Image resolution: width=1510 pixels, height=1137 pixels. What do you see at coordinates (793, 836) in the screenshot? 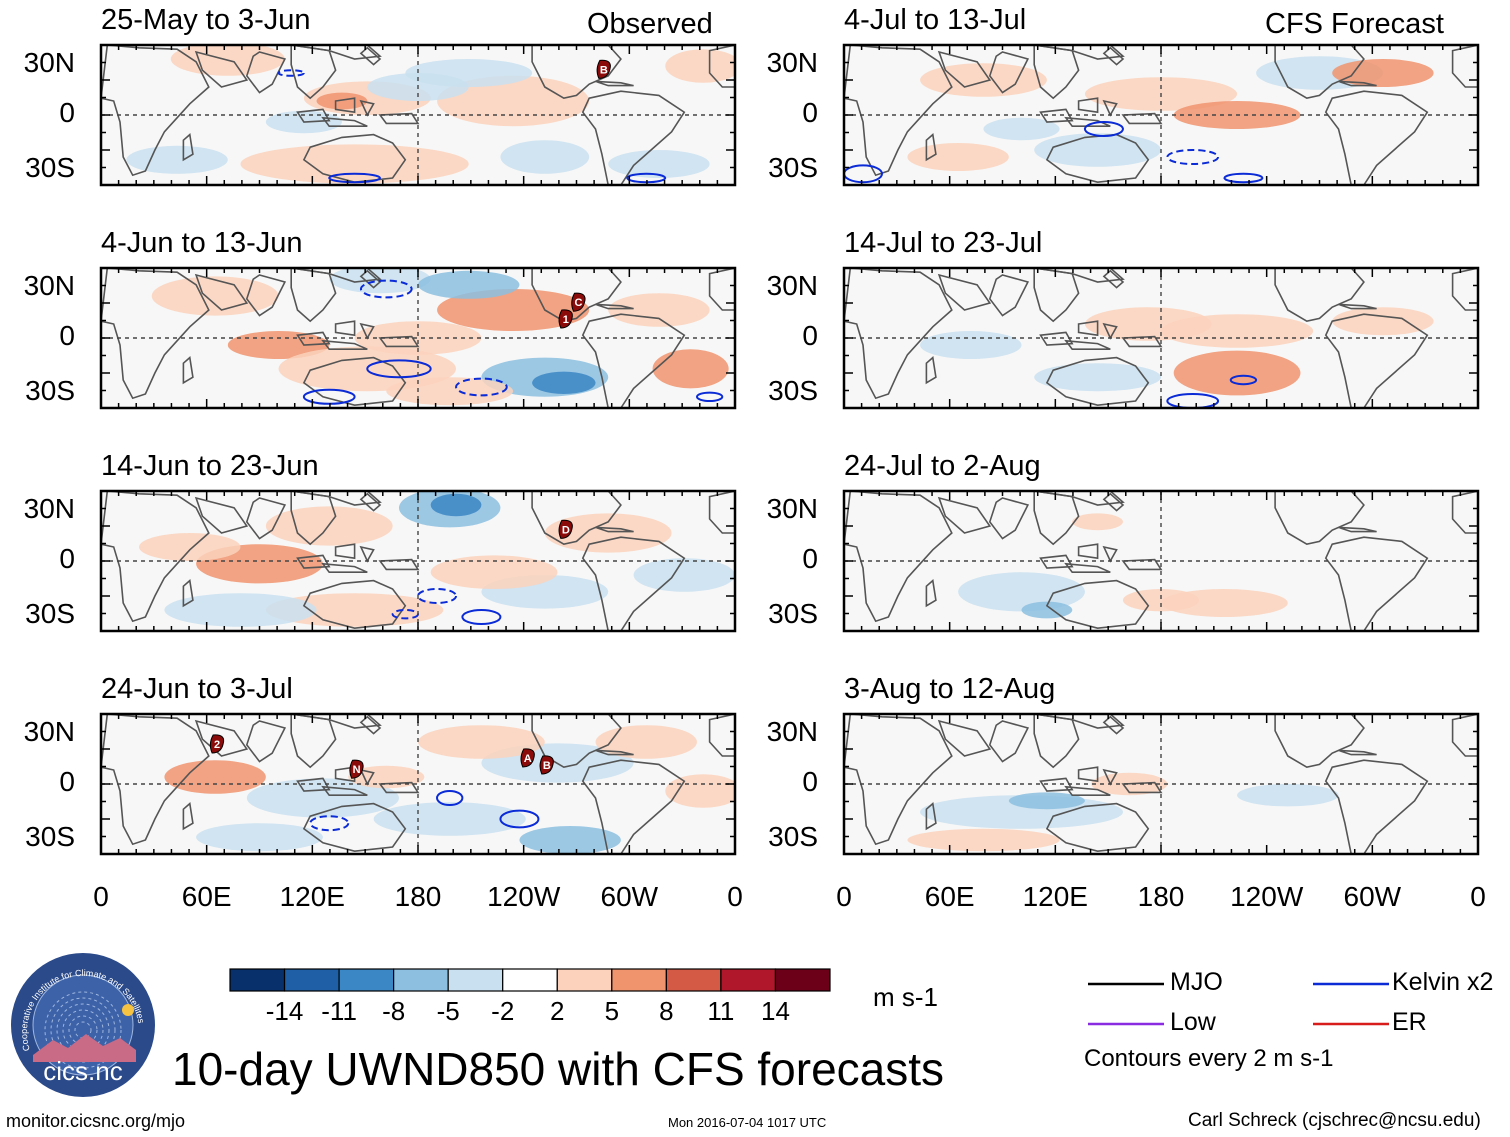
I see `forecast-lat-label-4-3: 30S` at bounding box center [793, 836].